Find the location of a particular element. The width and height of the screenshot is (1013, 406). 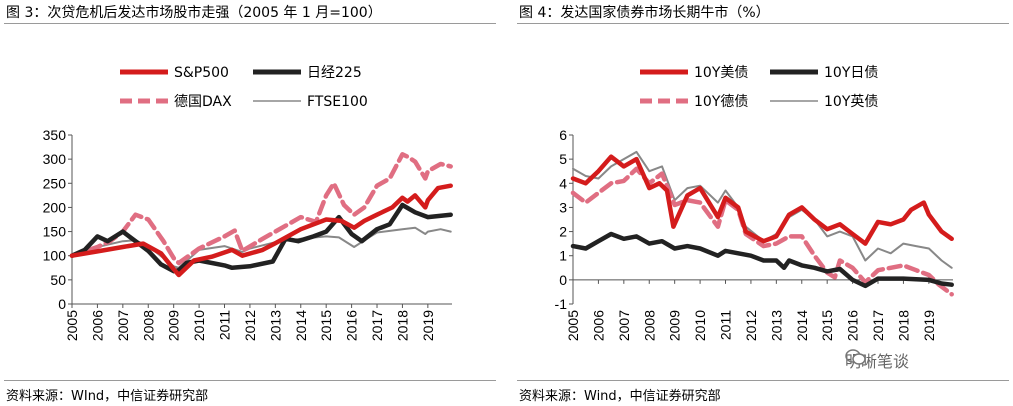

legend-label: 10Y英债 is located at coordinates (851, 101).